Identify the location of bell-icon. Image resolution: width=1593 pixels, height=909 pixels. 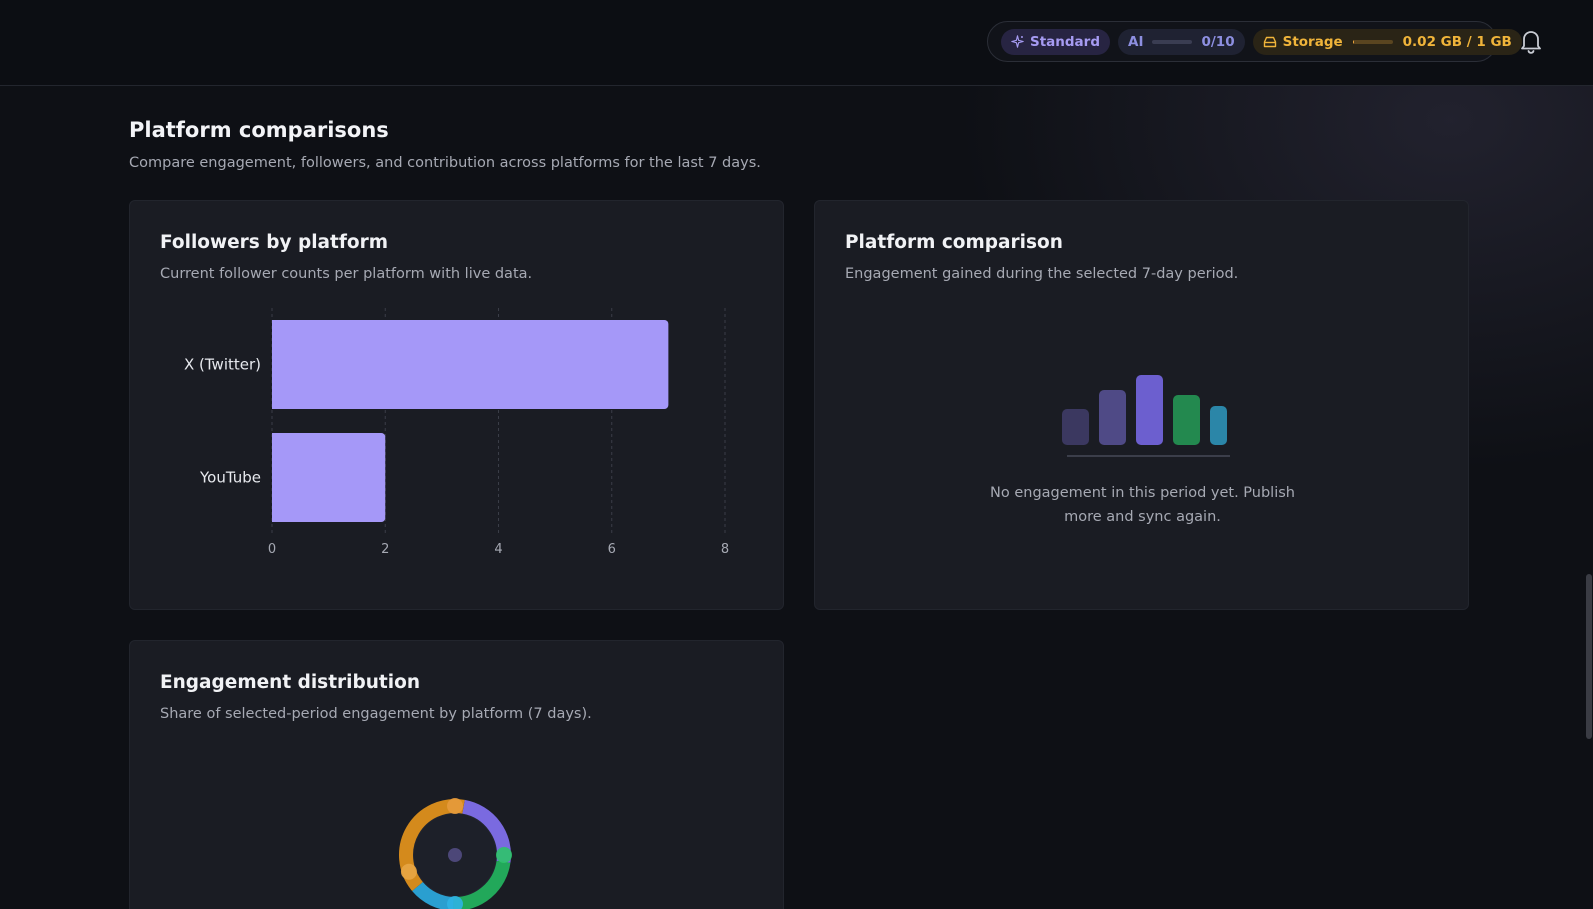
(1531, 41).